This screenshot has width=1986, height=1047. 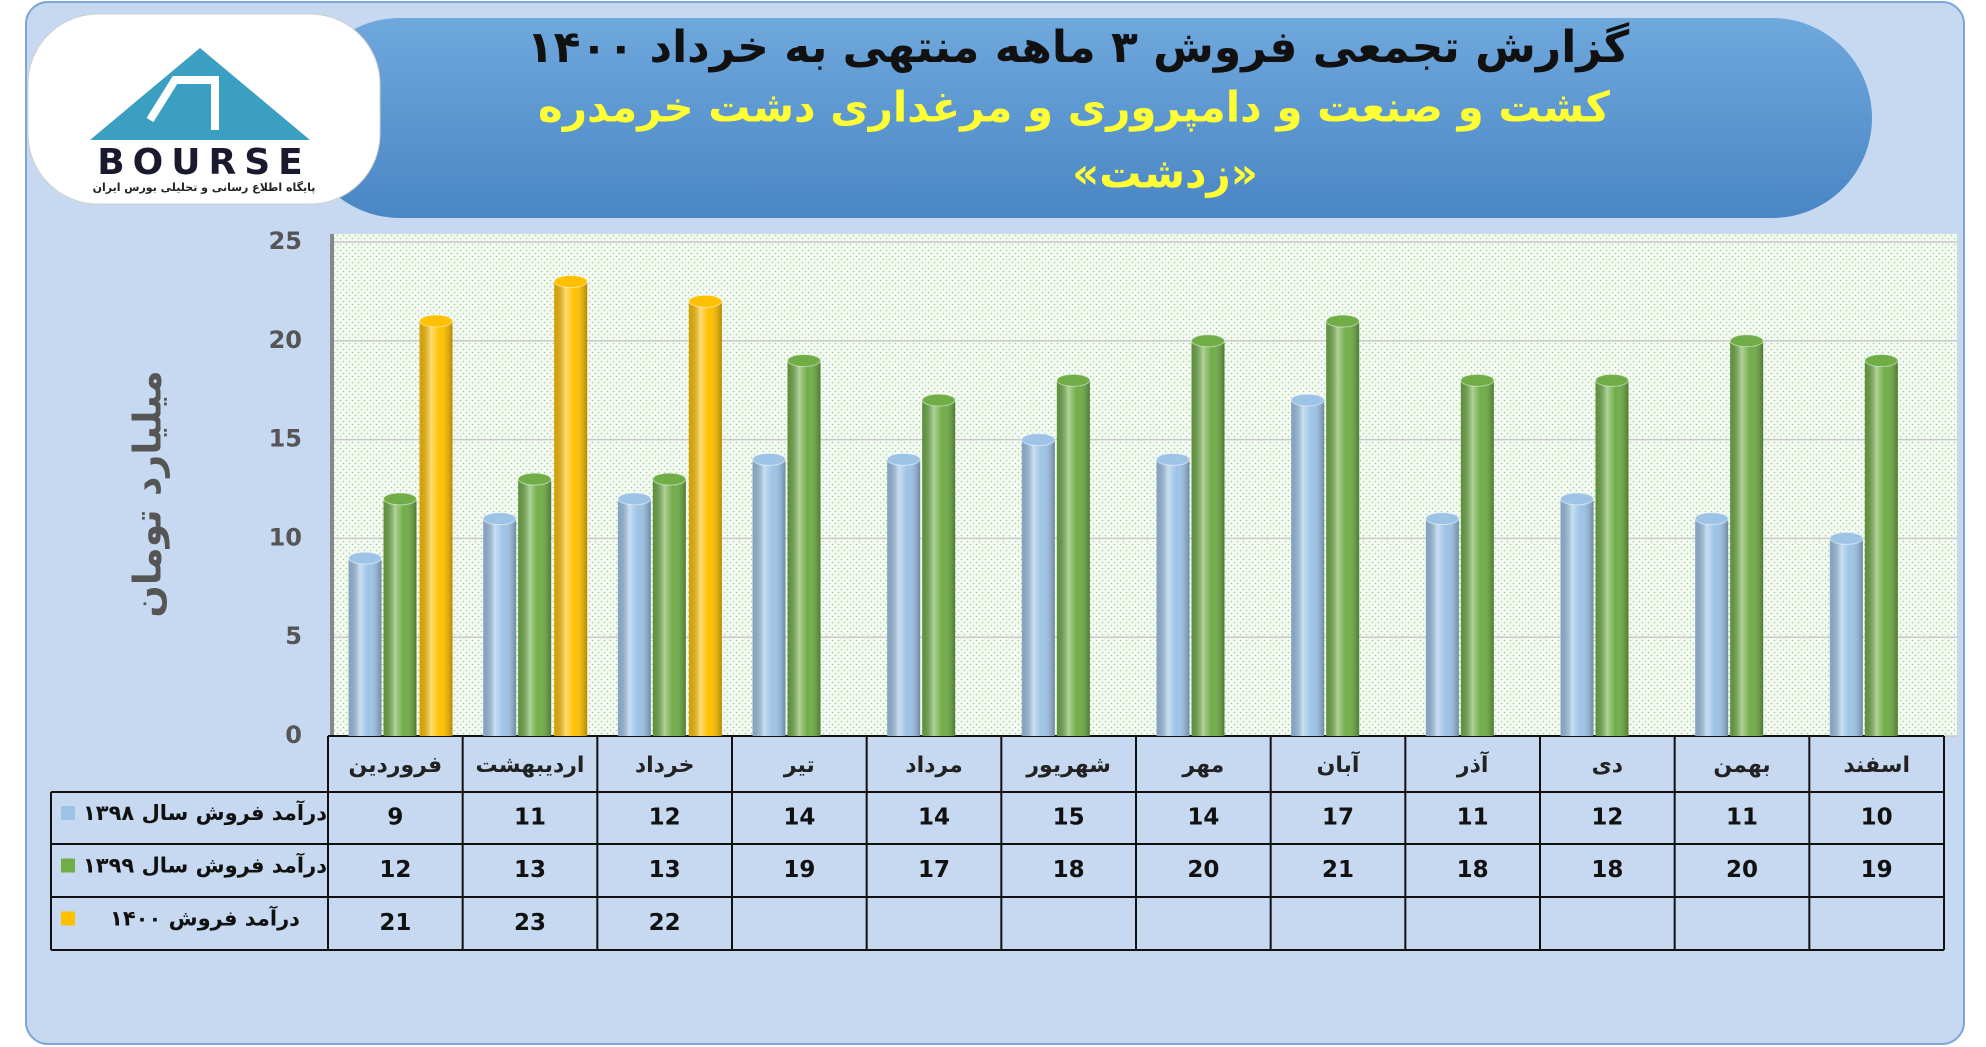 What do you see at coordinates (1607, 765) in the screenshot?
I see `x-tick-label: دی` at bounding box center [1607, 765].